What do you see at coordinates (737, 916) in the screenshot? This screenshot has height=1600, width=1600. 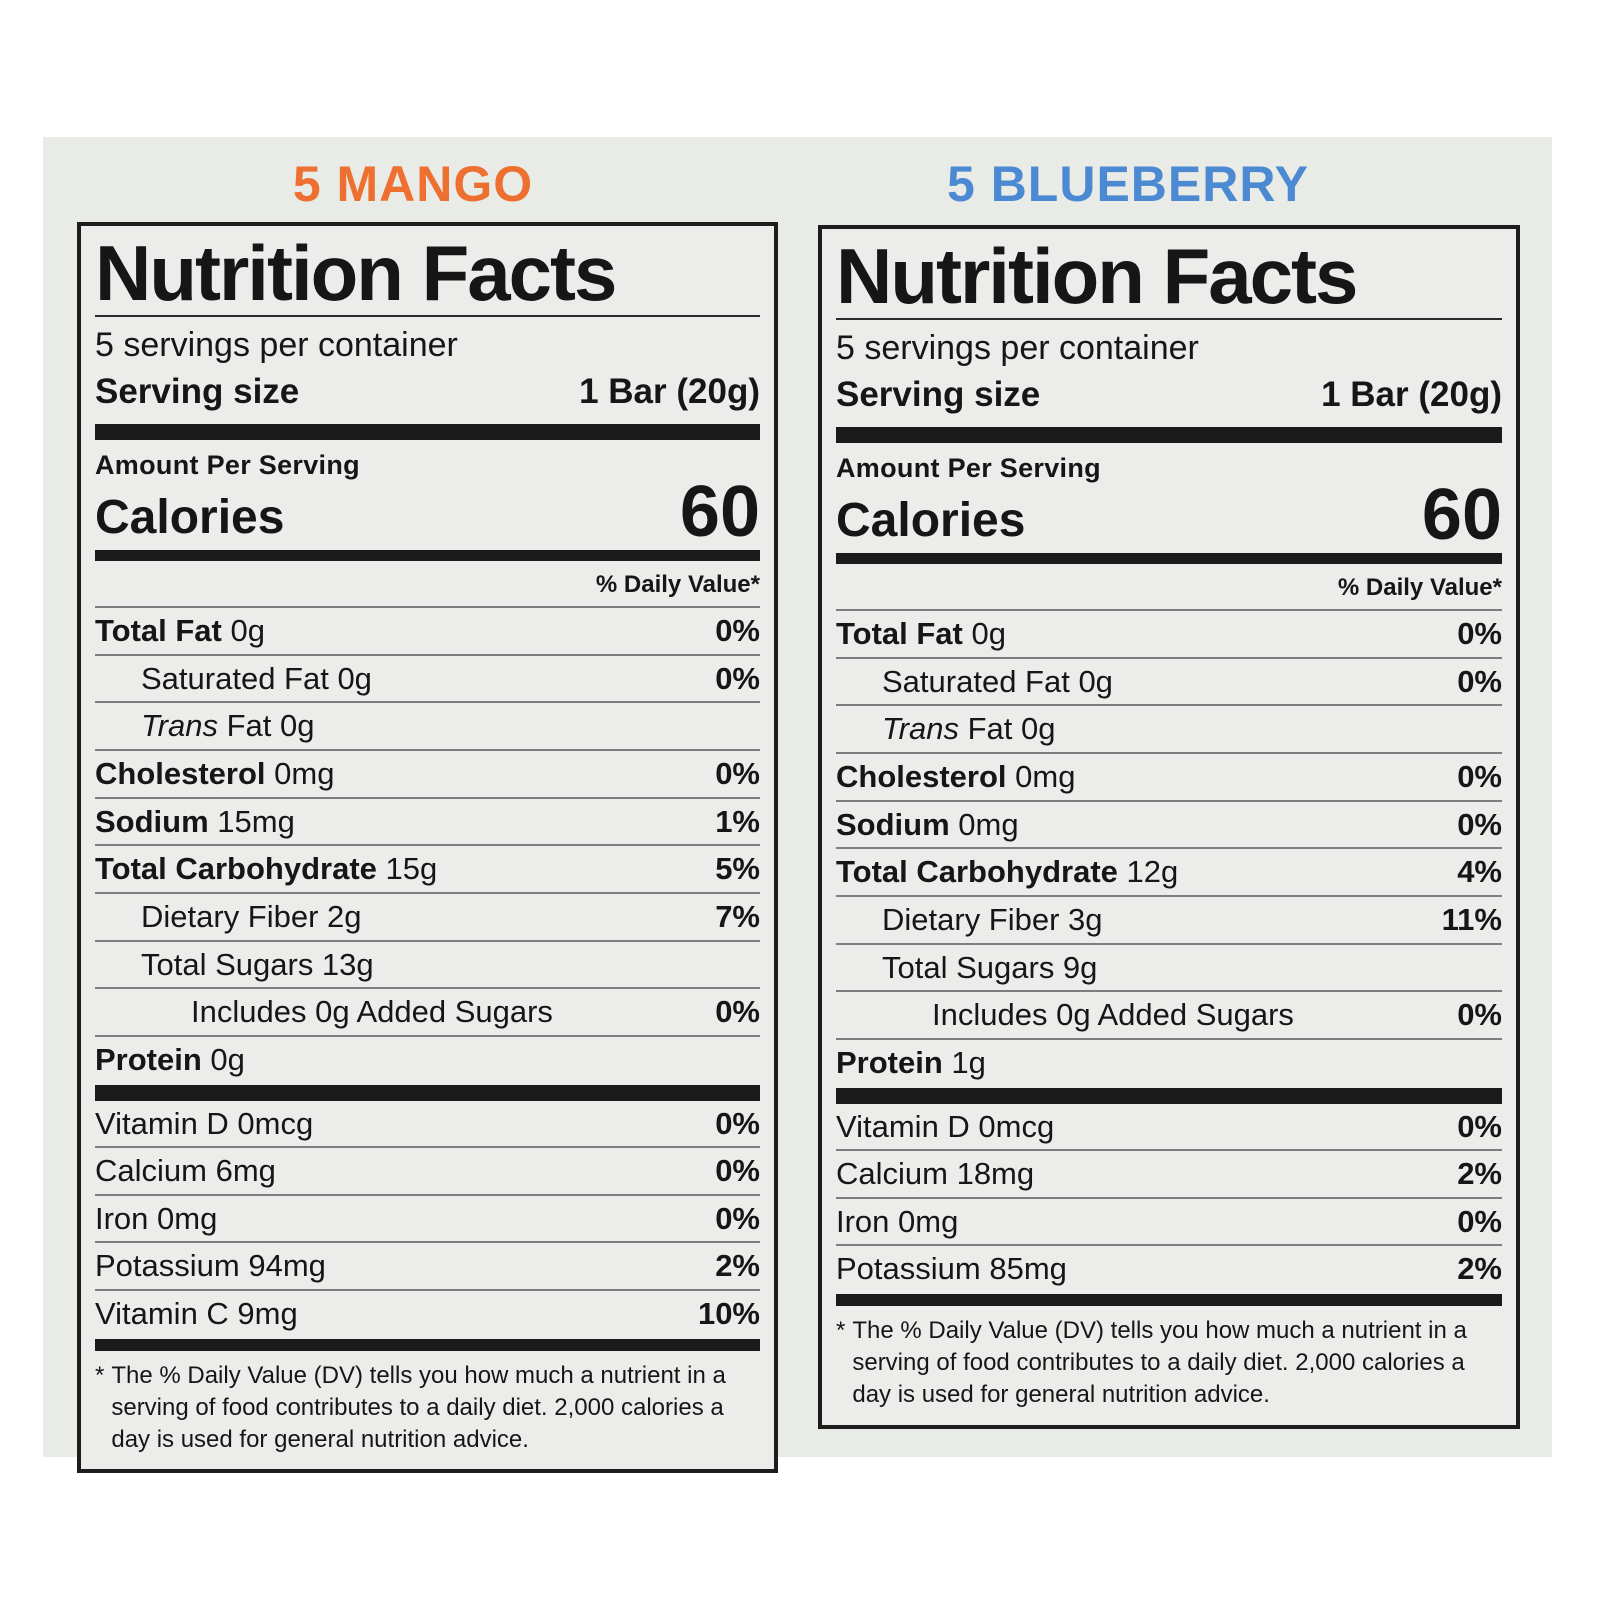 I see `daily-value-percent: 7%` at bounding box center [737, 916].